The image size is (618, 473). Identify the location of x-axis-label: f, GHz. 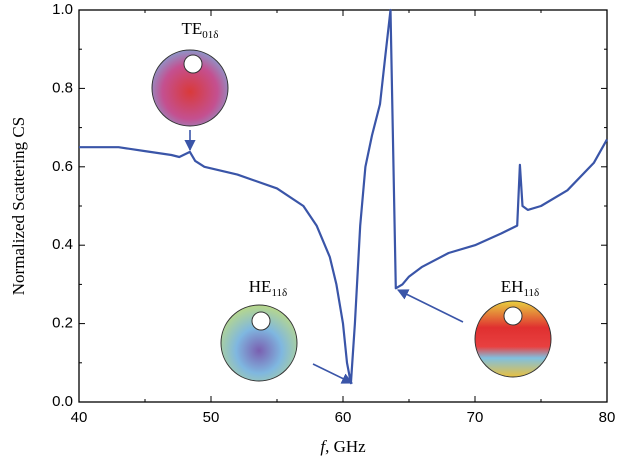
(343, 446).